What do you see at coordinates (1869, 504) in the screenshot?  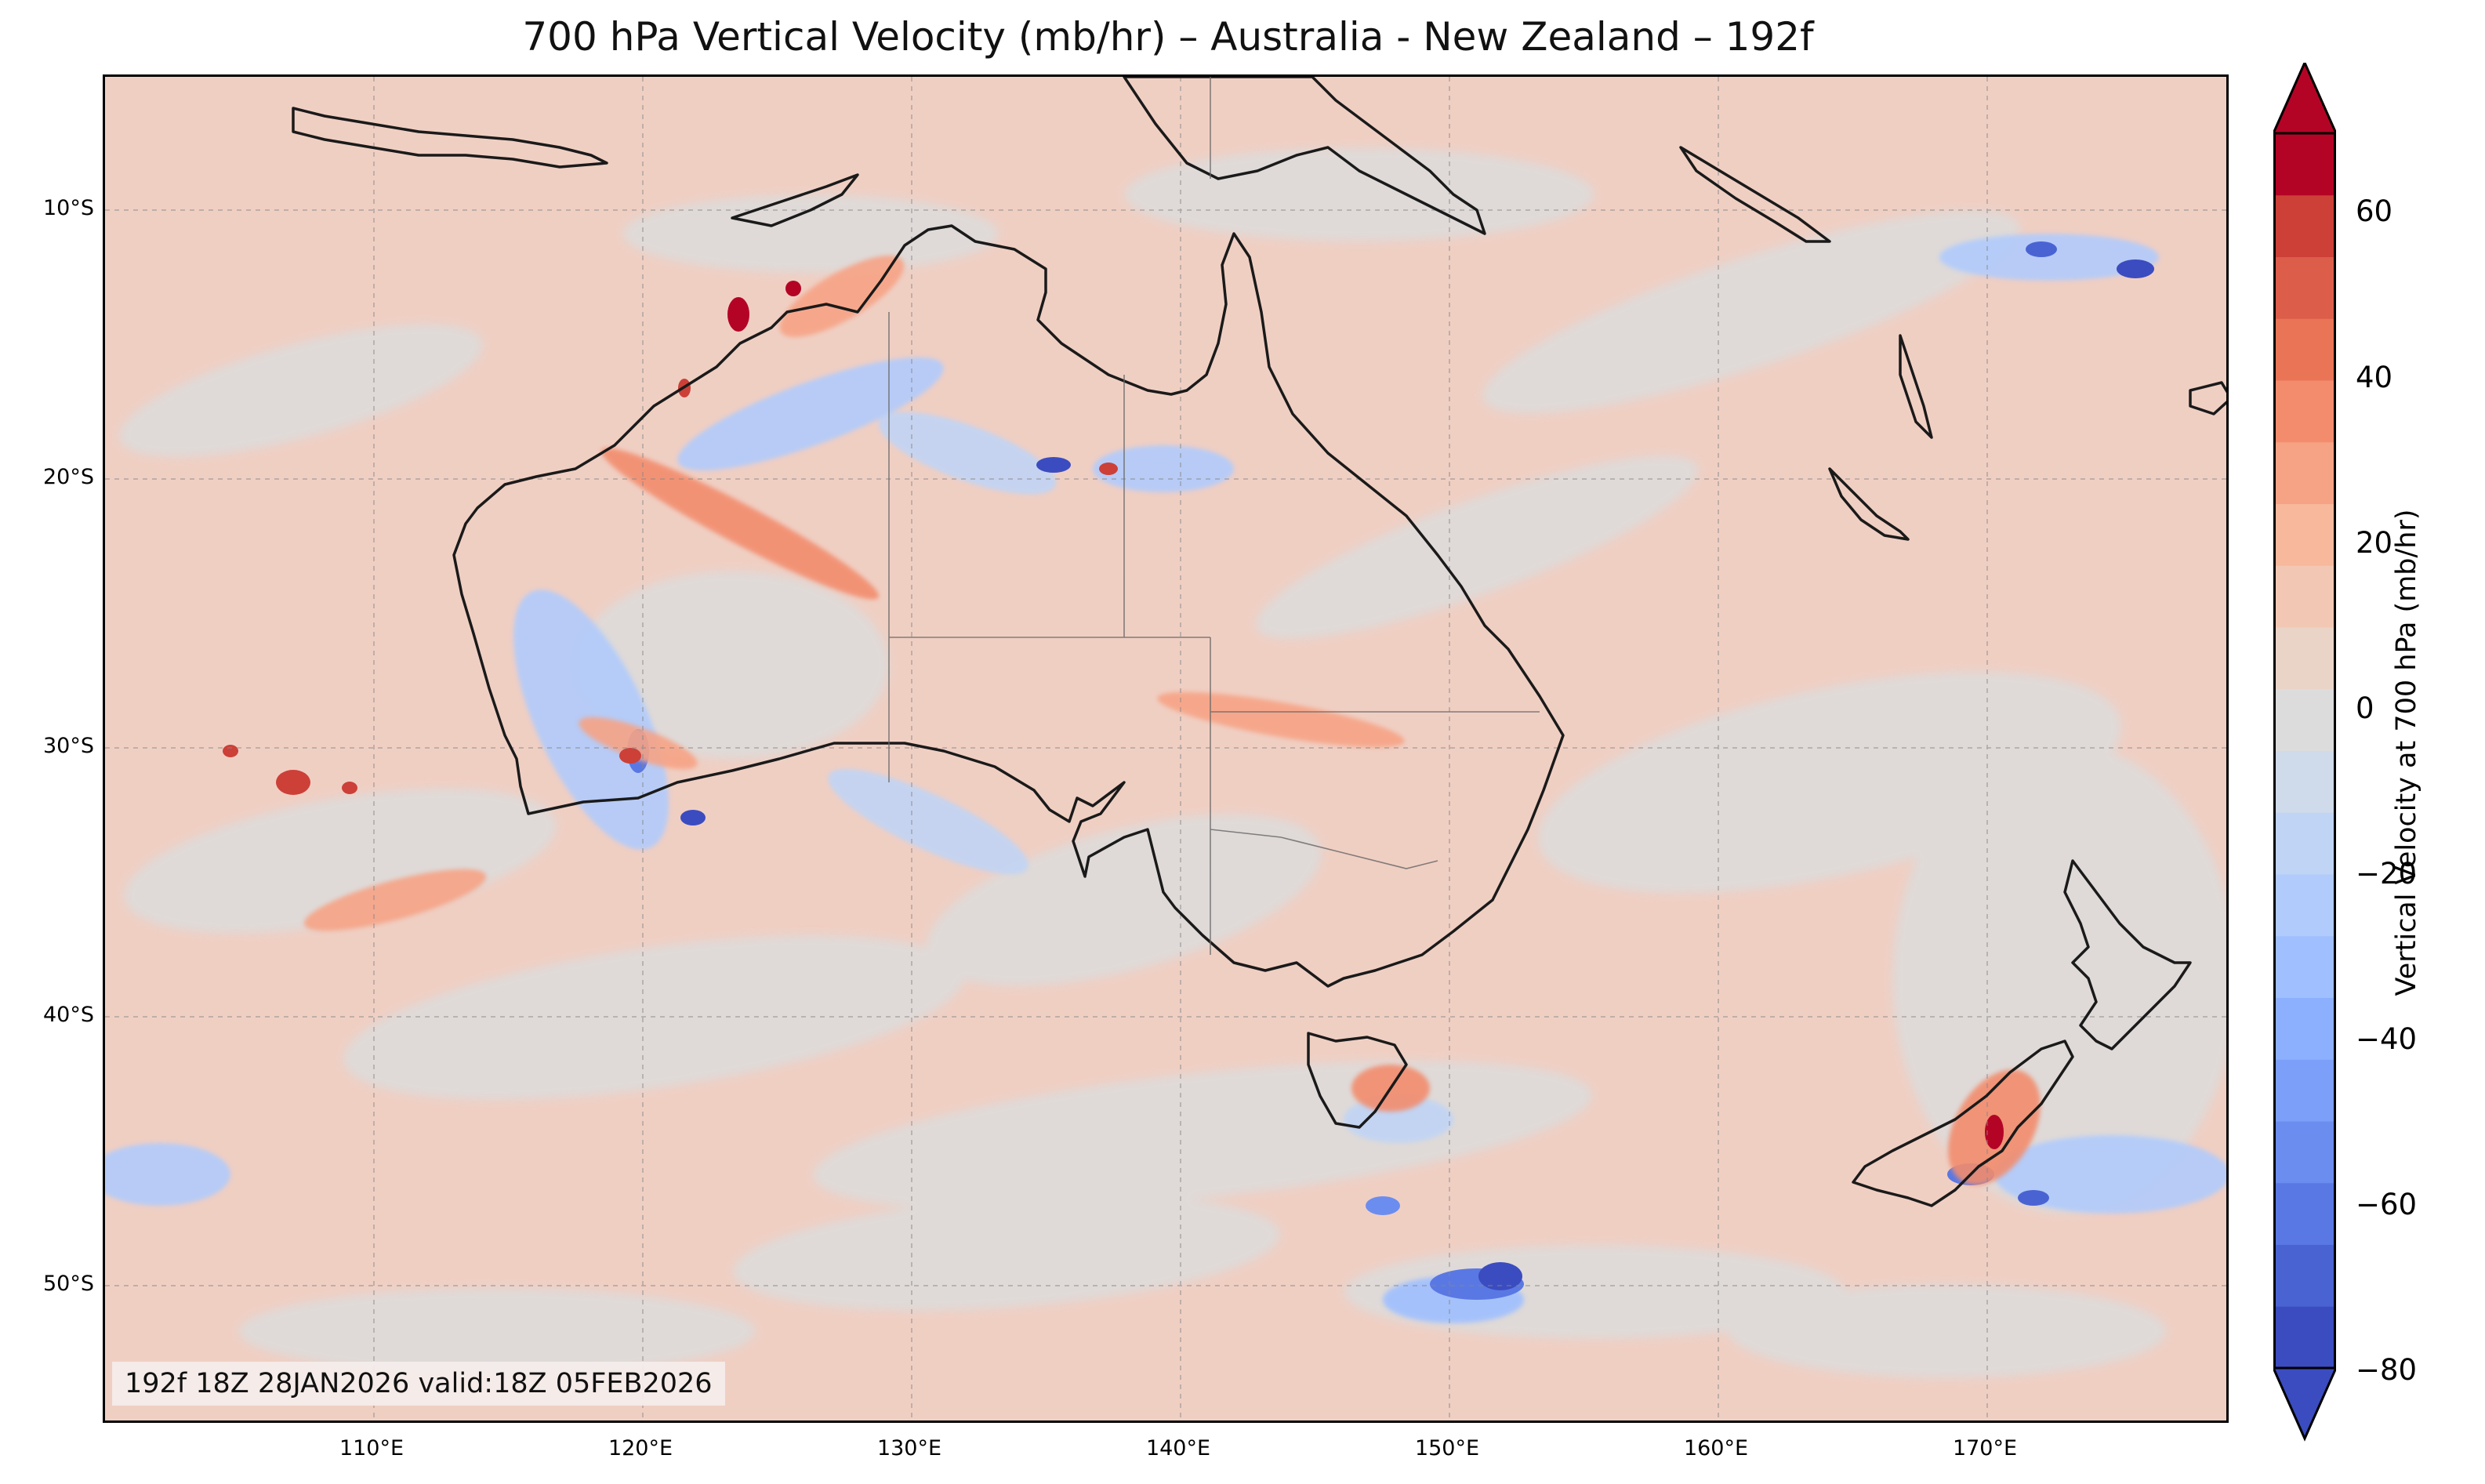 I see `new-caledonia-coastline` at bounding box center [1869, 504].